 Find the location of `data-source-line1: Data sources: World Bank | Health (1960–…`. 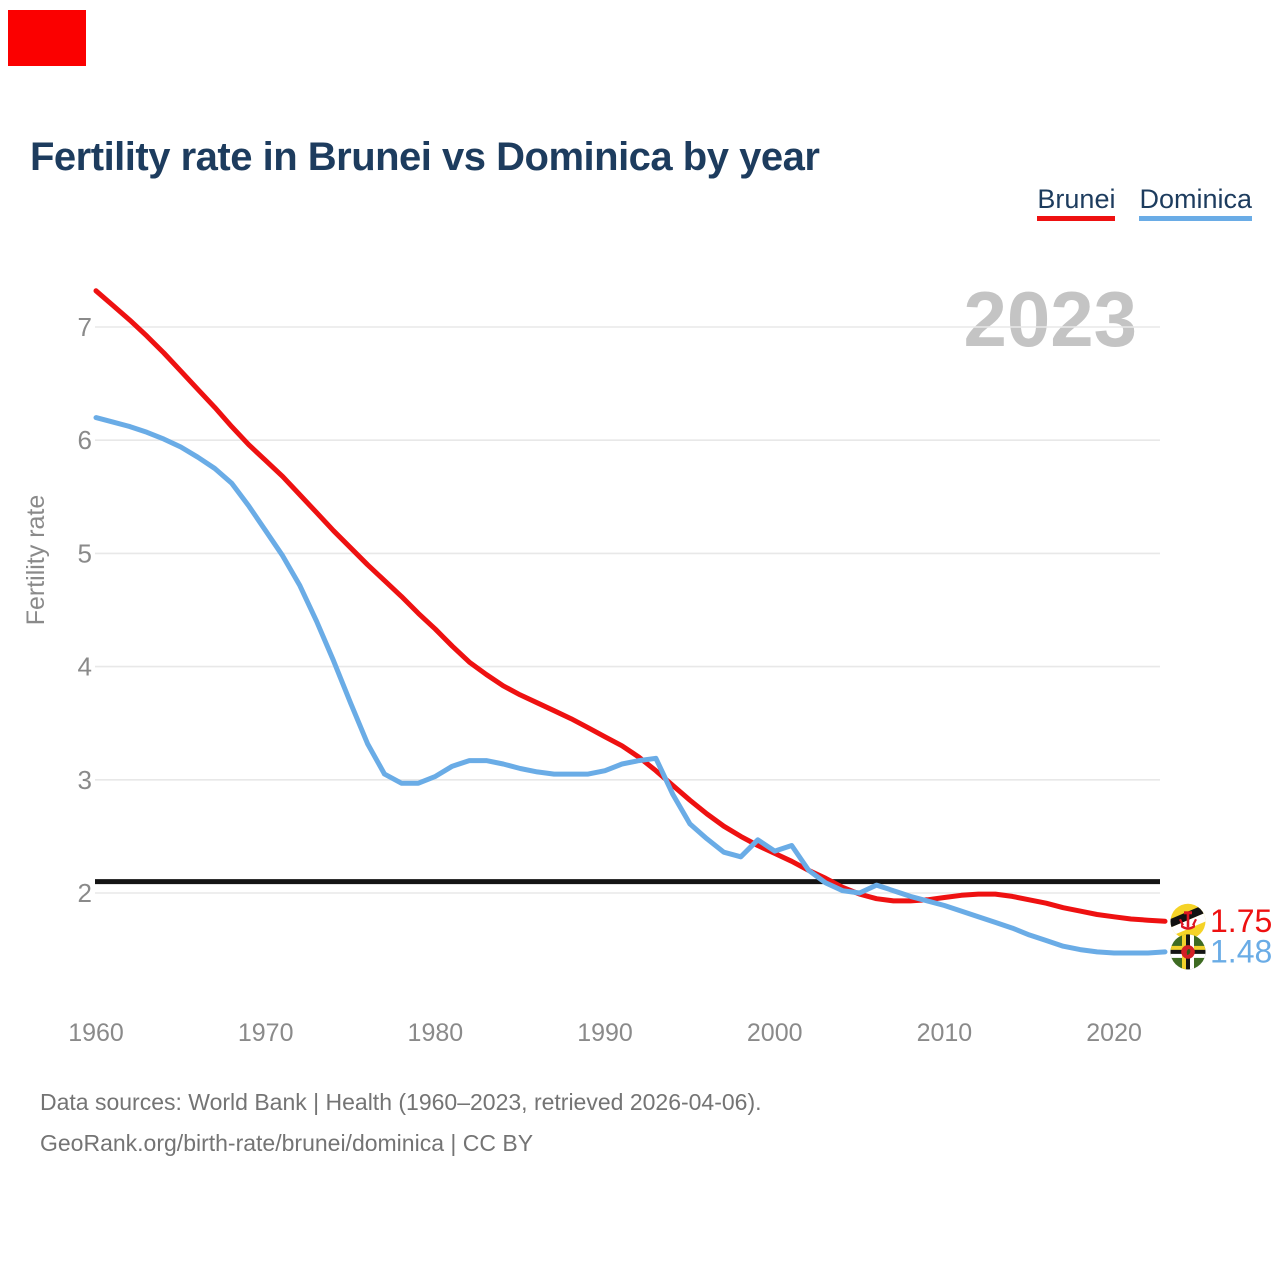

data-source-line1: Data sources: World Bank | Health (1960–… is located at coordinates (401, 1102).